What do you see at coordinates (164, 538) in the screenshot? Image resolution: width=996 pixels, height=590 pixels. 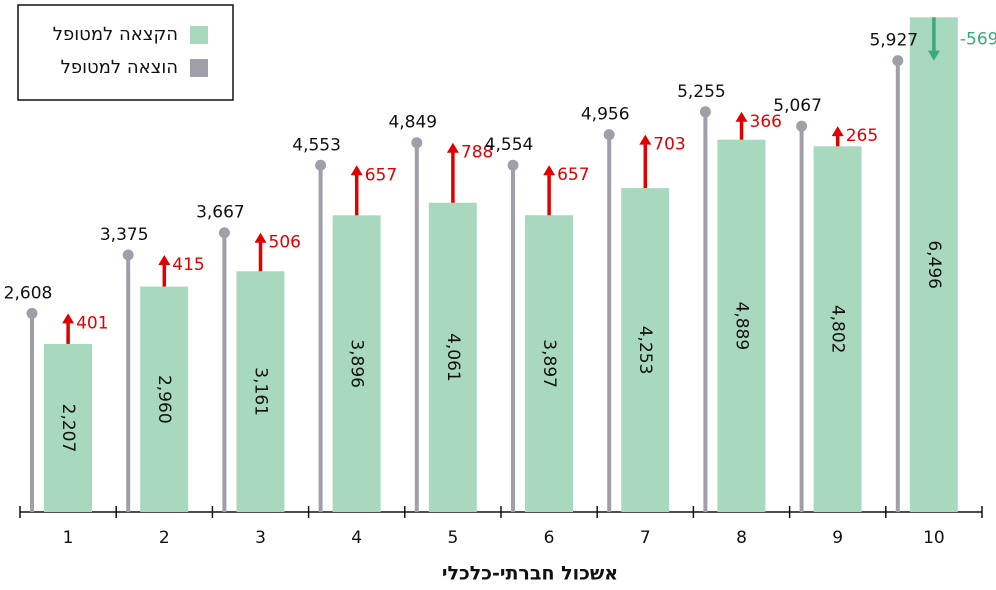 I see `x-tick-label: 2` at bounding box center [164, 538].